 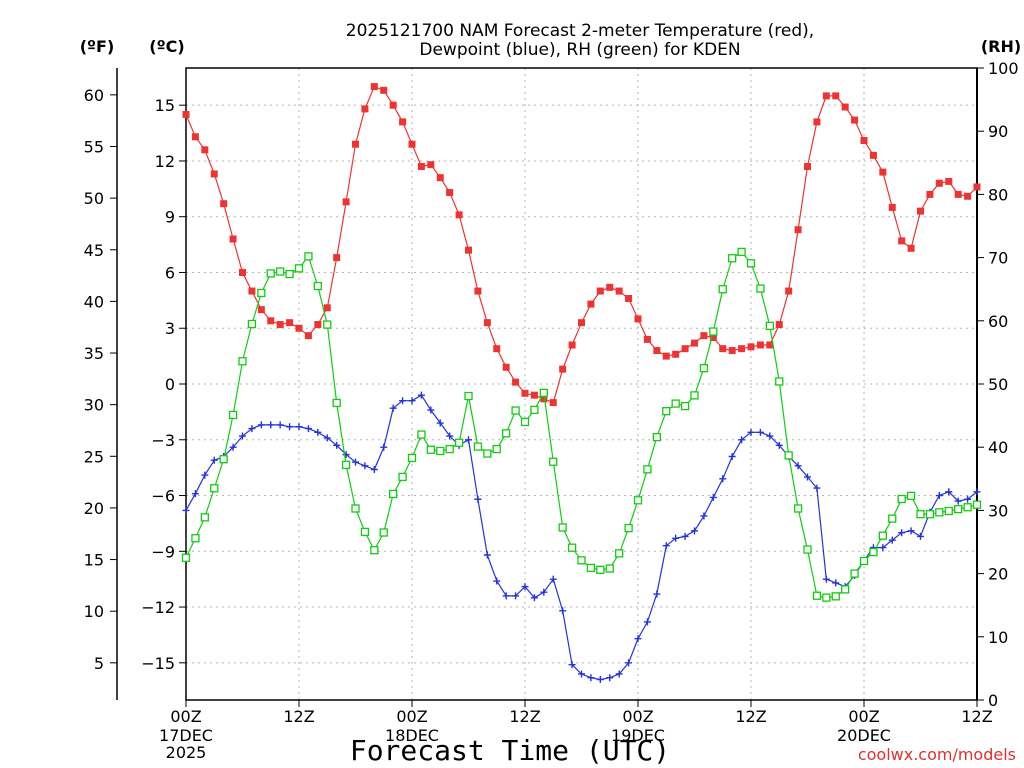 What do you see at coordinates (94, 146) in the screenshot?
I see `fahrenheit-tick-label: 55` at bounding box center [94, 146].